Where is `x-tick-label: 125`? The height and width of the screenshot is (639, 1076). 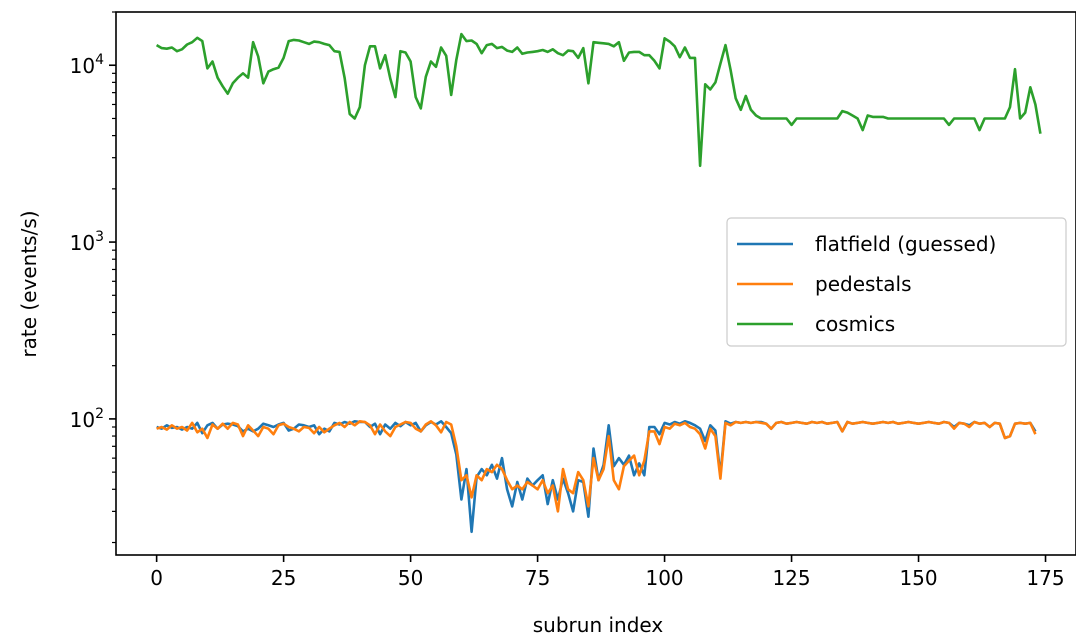
x-tick-label: 125 is located at coordinates (791, 578).